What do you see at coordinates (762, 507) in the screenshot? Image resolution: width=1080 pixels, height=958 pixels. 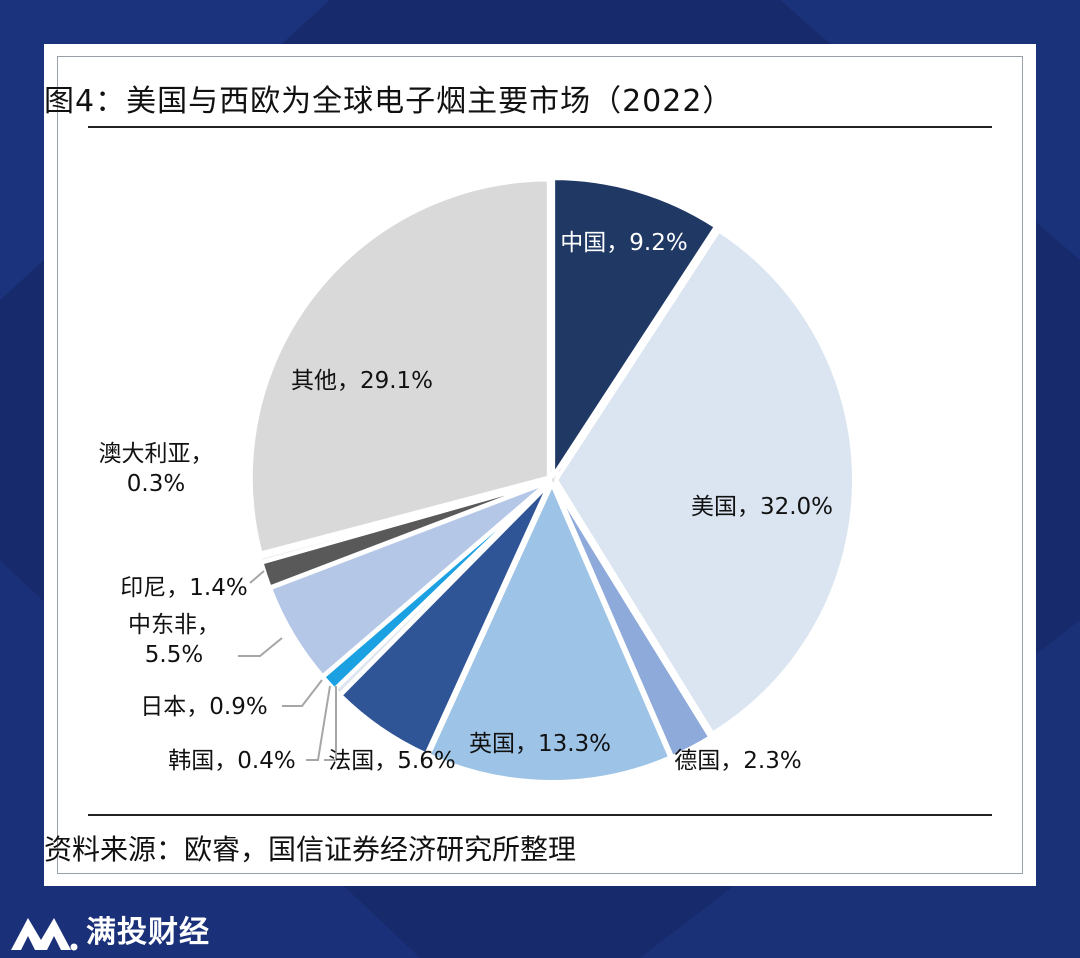 I see `slice-label-2: 美国，32.0%` at bounding box center [762, 507].